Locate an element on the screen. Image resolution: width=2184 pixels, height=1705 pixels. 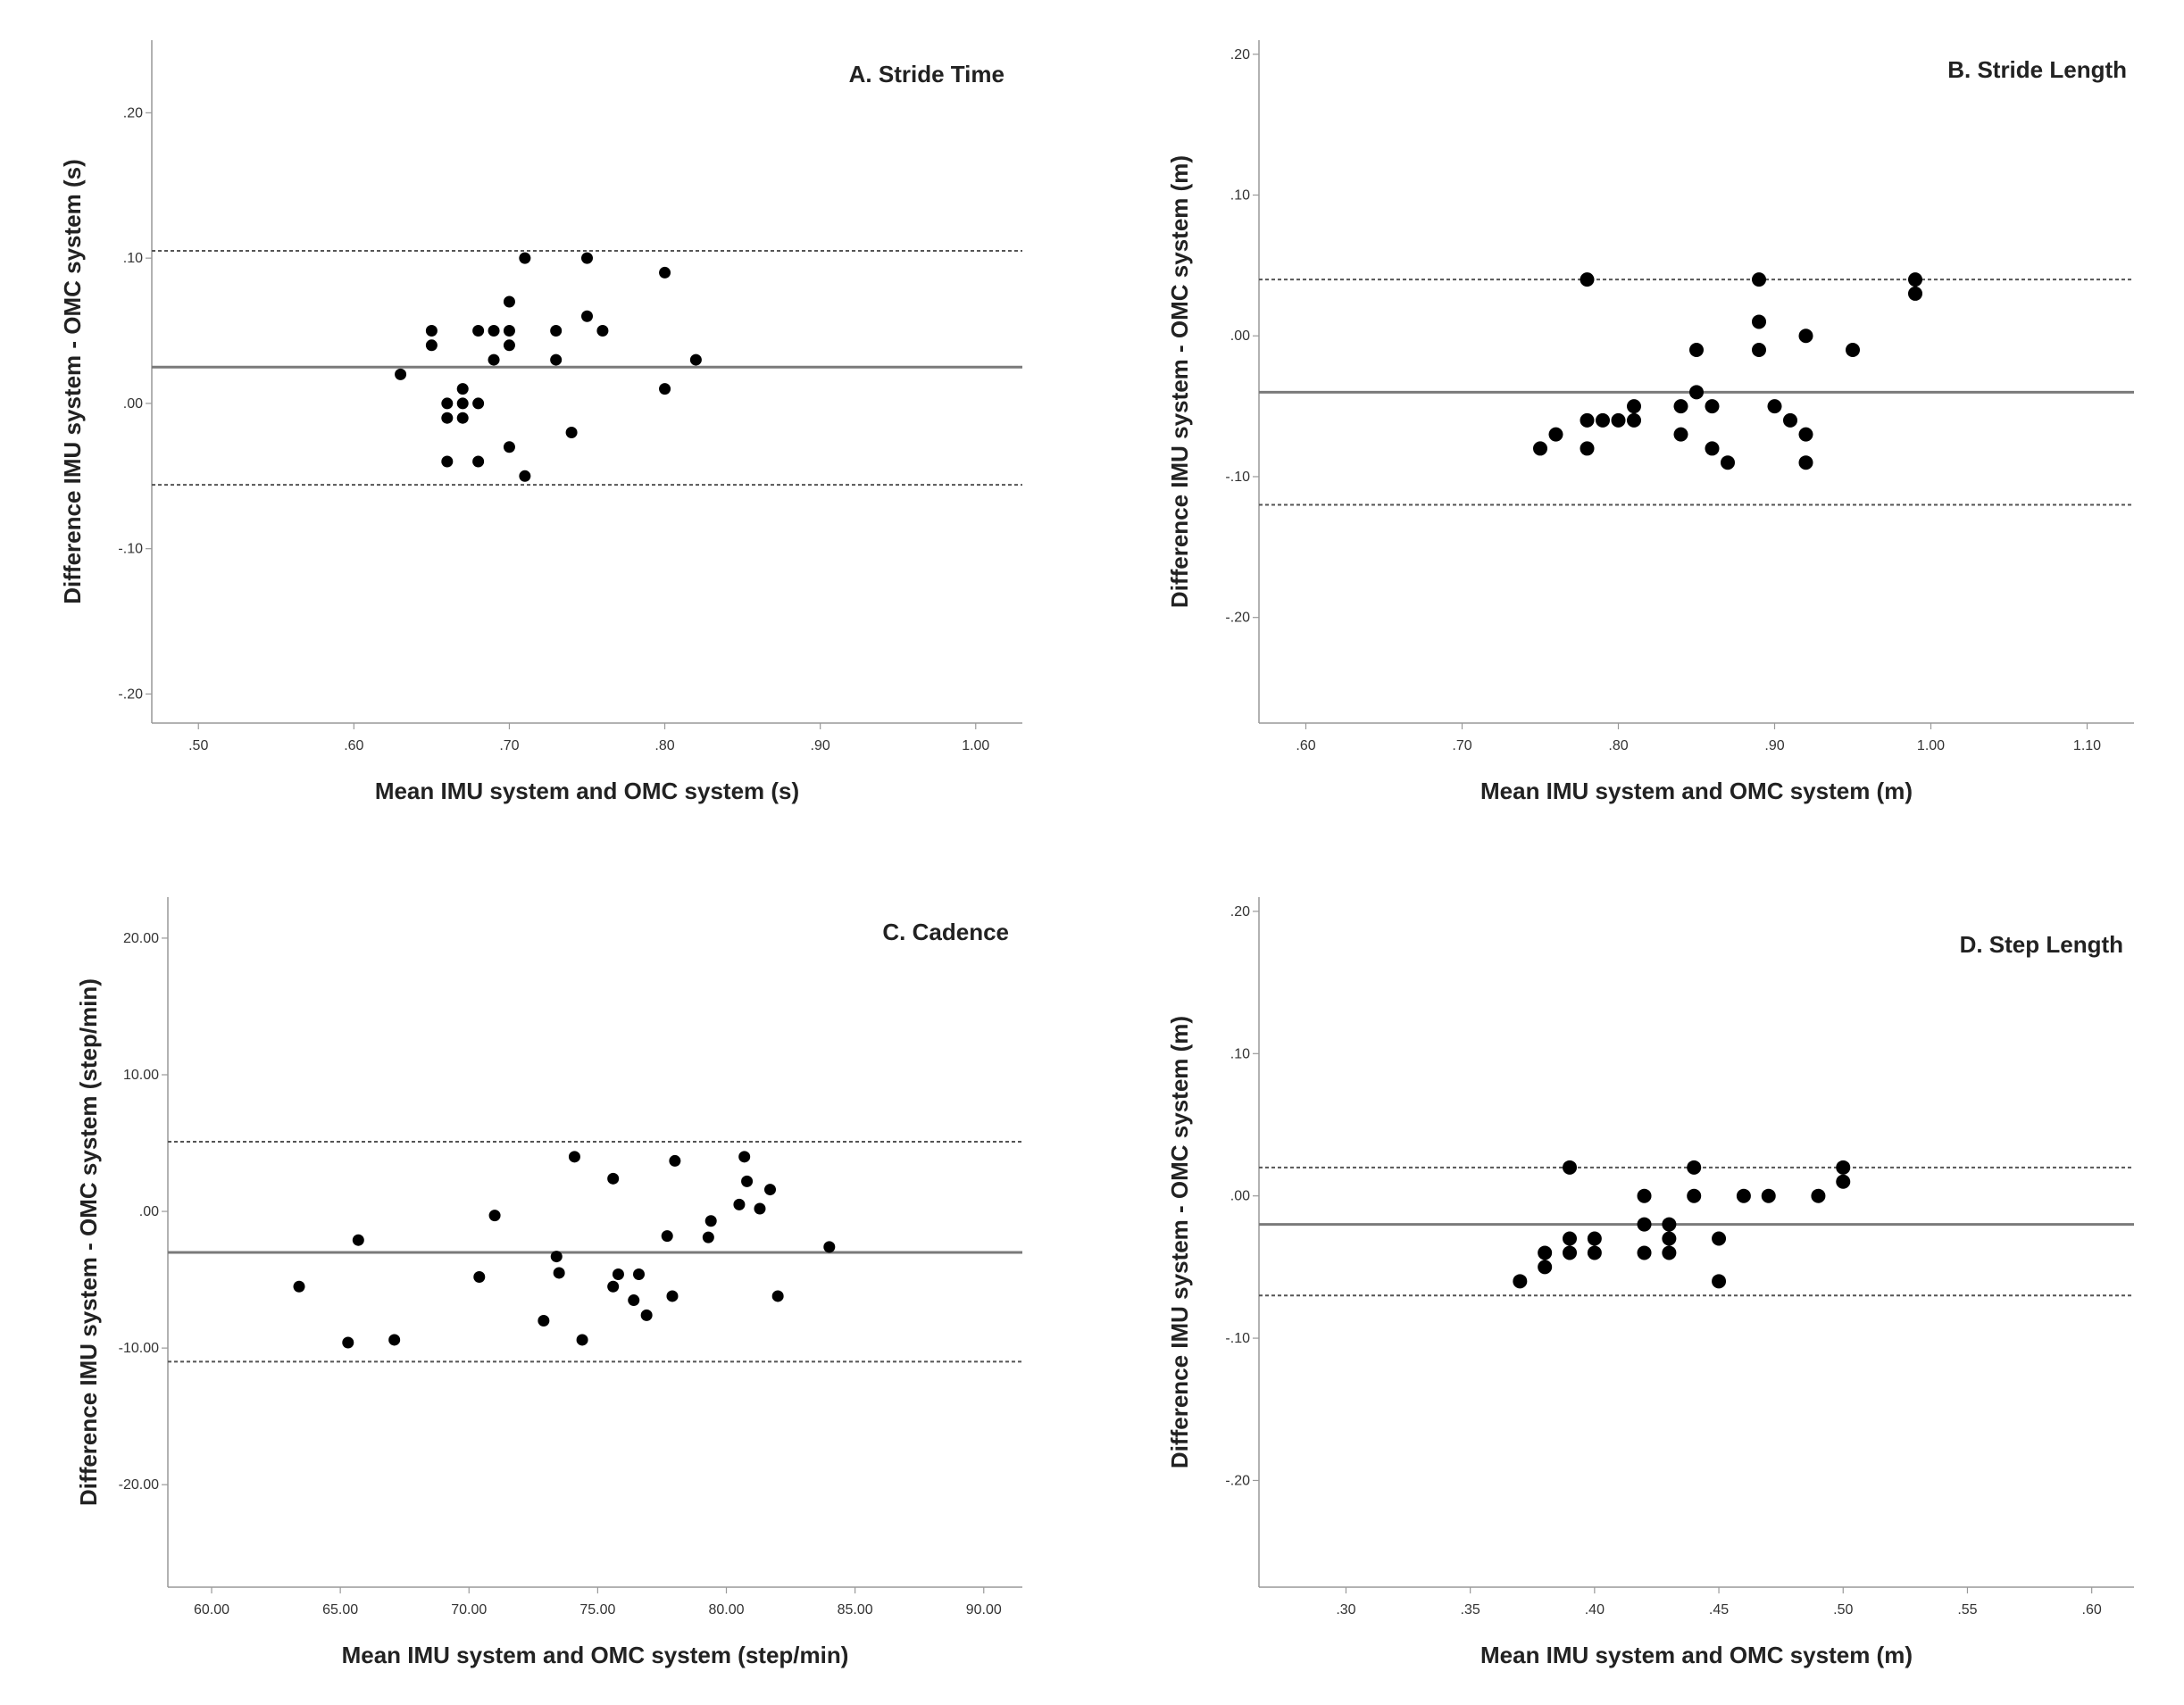
panel-a-x-tick-label: .90 is located at coordinates (820, 745).